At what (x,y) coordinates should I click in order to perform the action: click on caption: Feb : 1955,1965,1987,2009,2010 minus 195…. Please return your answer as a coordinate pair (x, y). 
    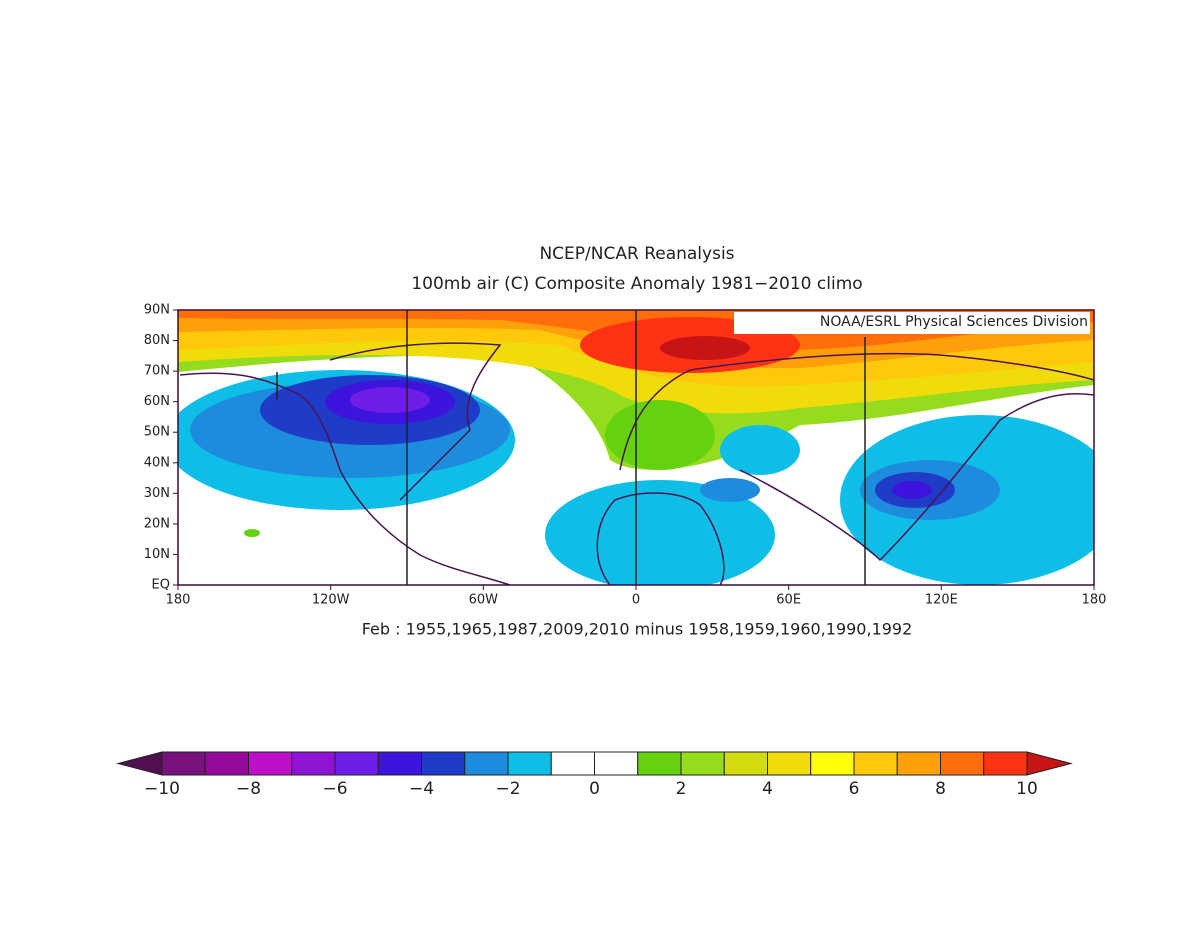
    Looking at the image, I should click on (637, 629).